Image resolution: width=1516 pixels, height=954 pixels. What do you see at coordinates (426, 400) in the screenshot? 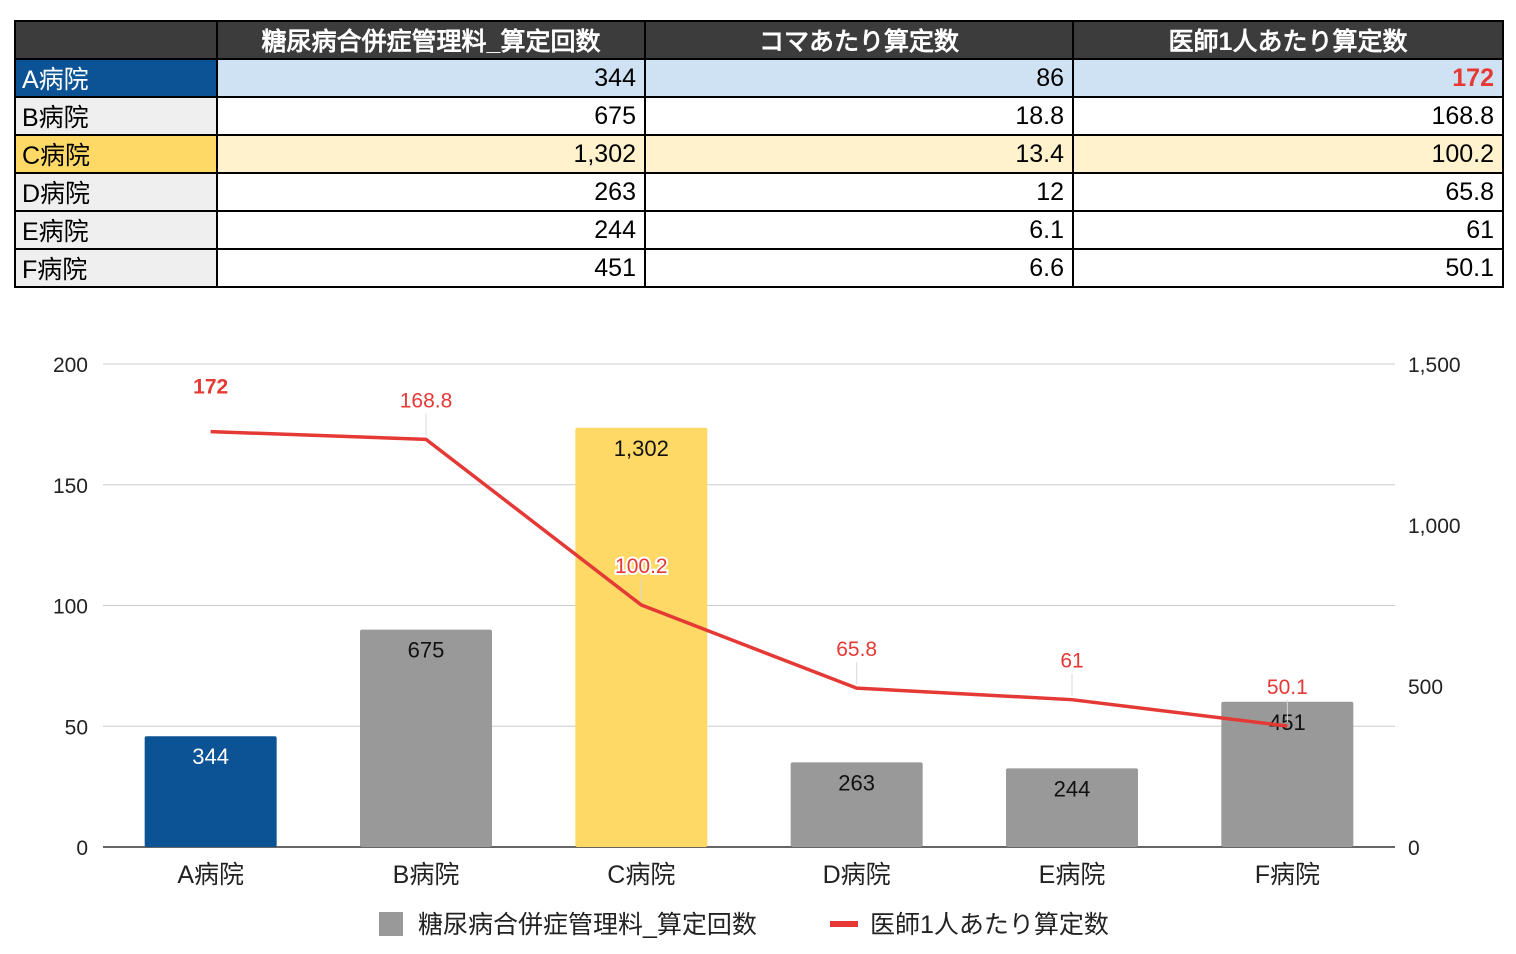
I see `line-value-label: 168.8` at bounding box center [426, 400].